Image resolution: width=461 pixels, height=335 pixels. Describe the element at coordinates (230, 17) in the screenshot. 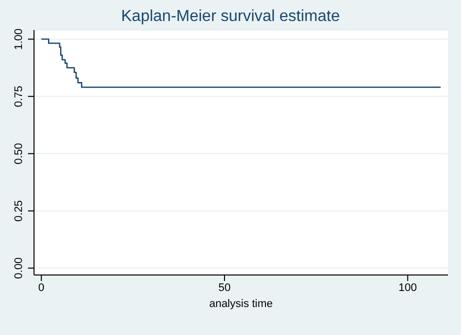

I see `chart-title: Kaplan-Meier survival estimate` at that location.